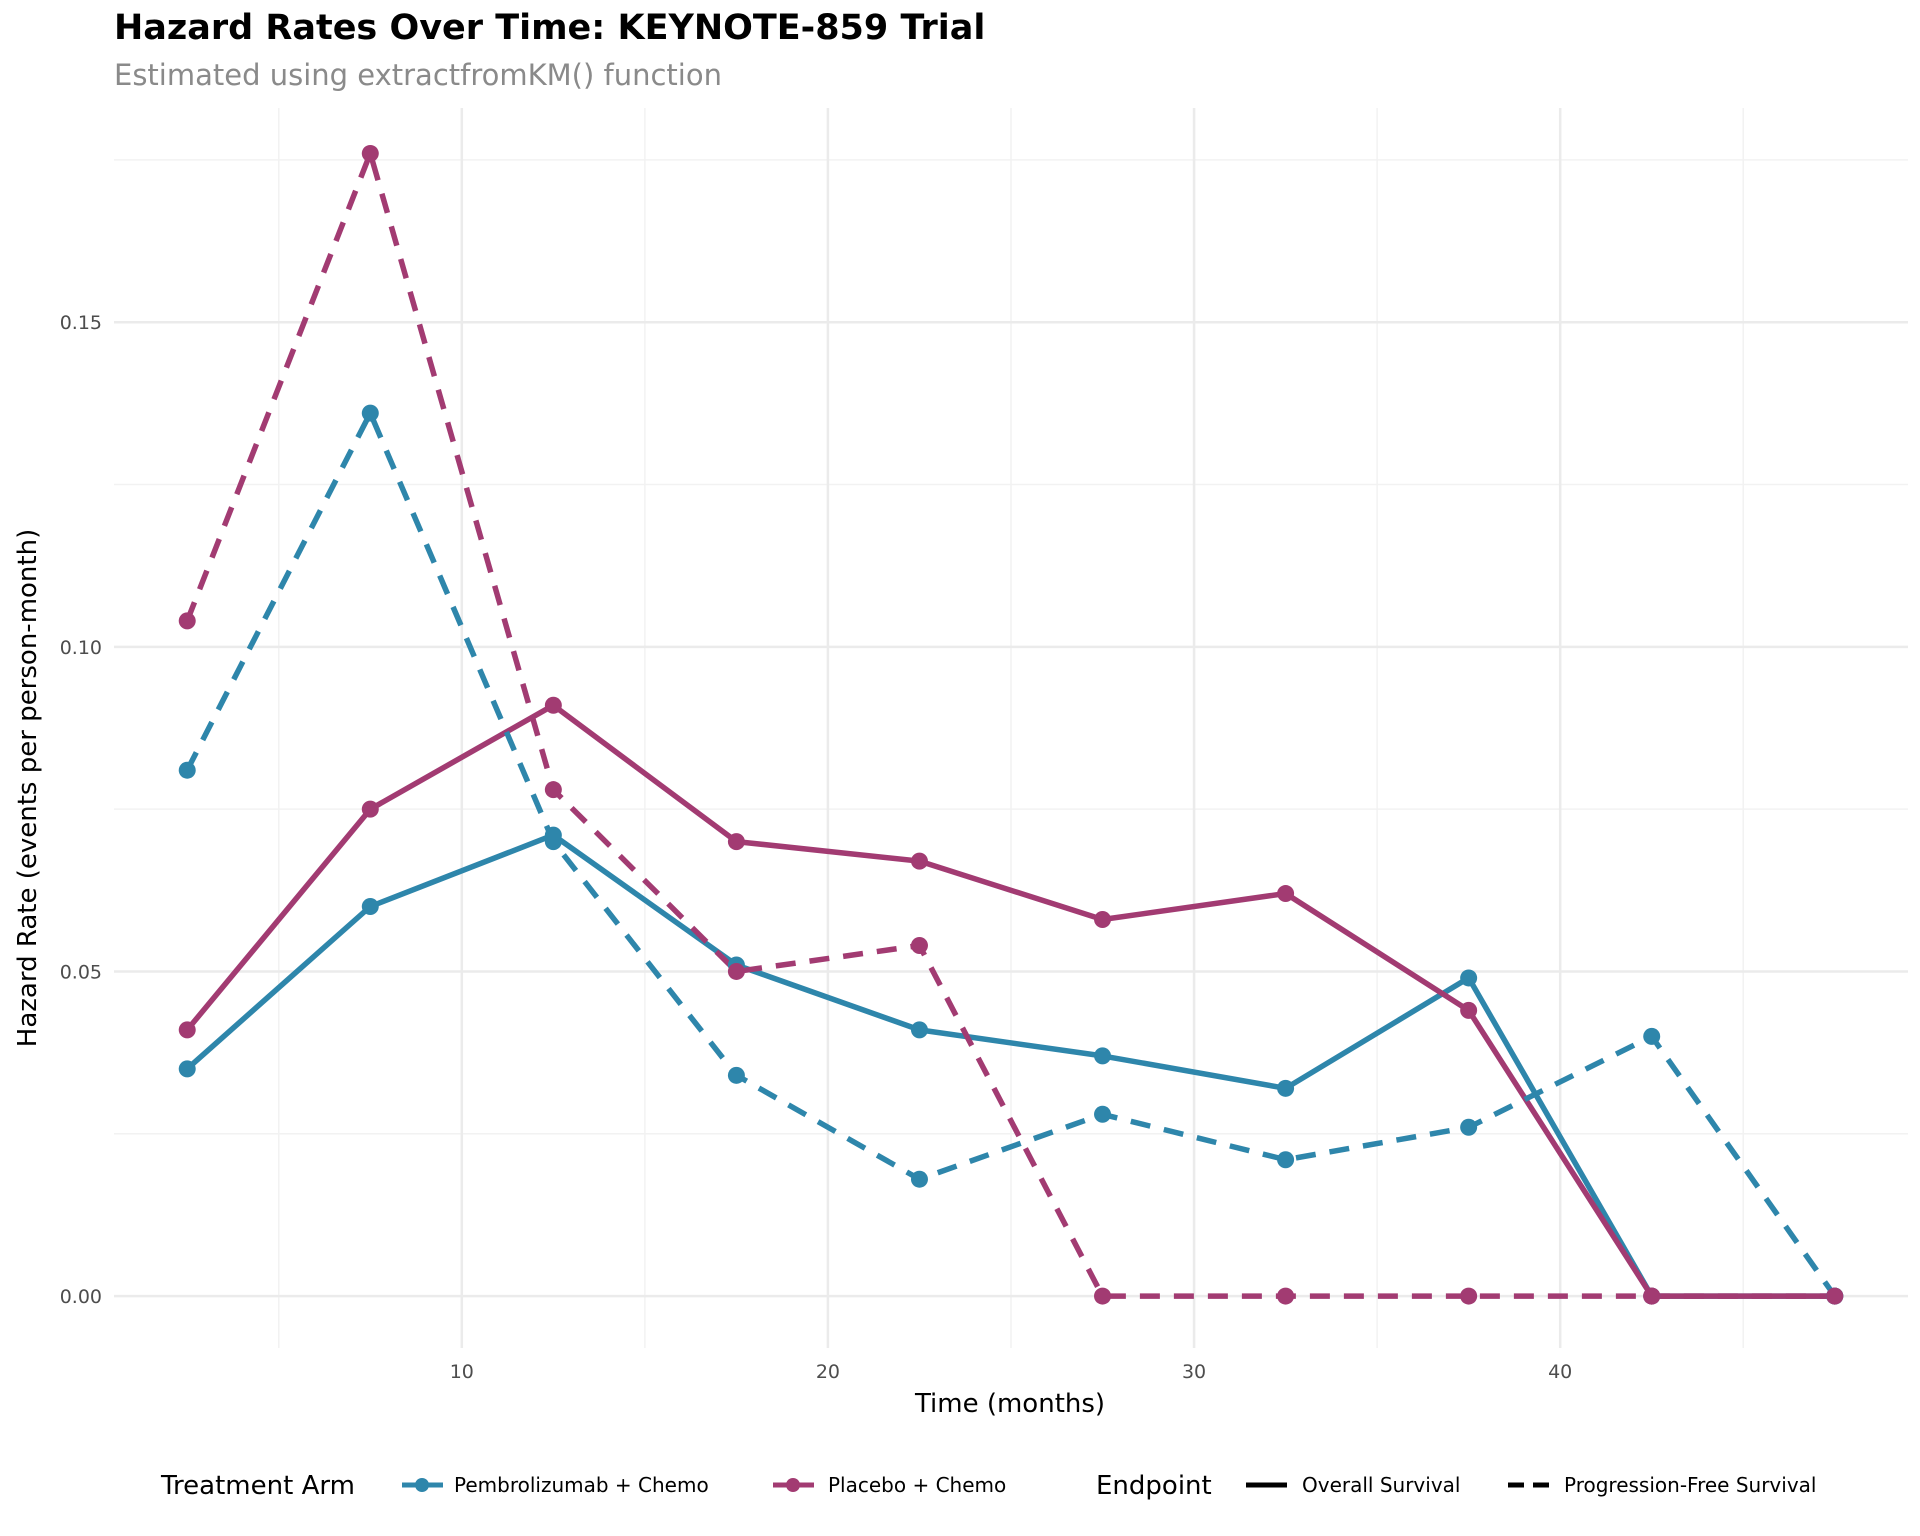  I want to click on y-axis-title: Hazard Rate (events per person-month), so click(28, 788).